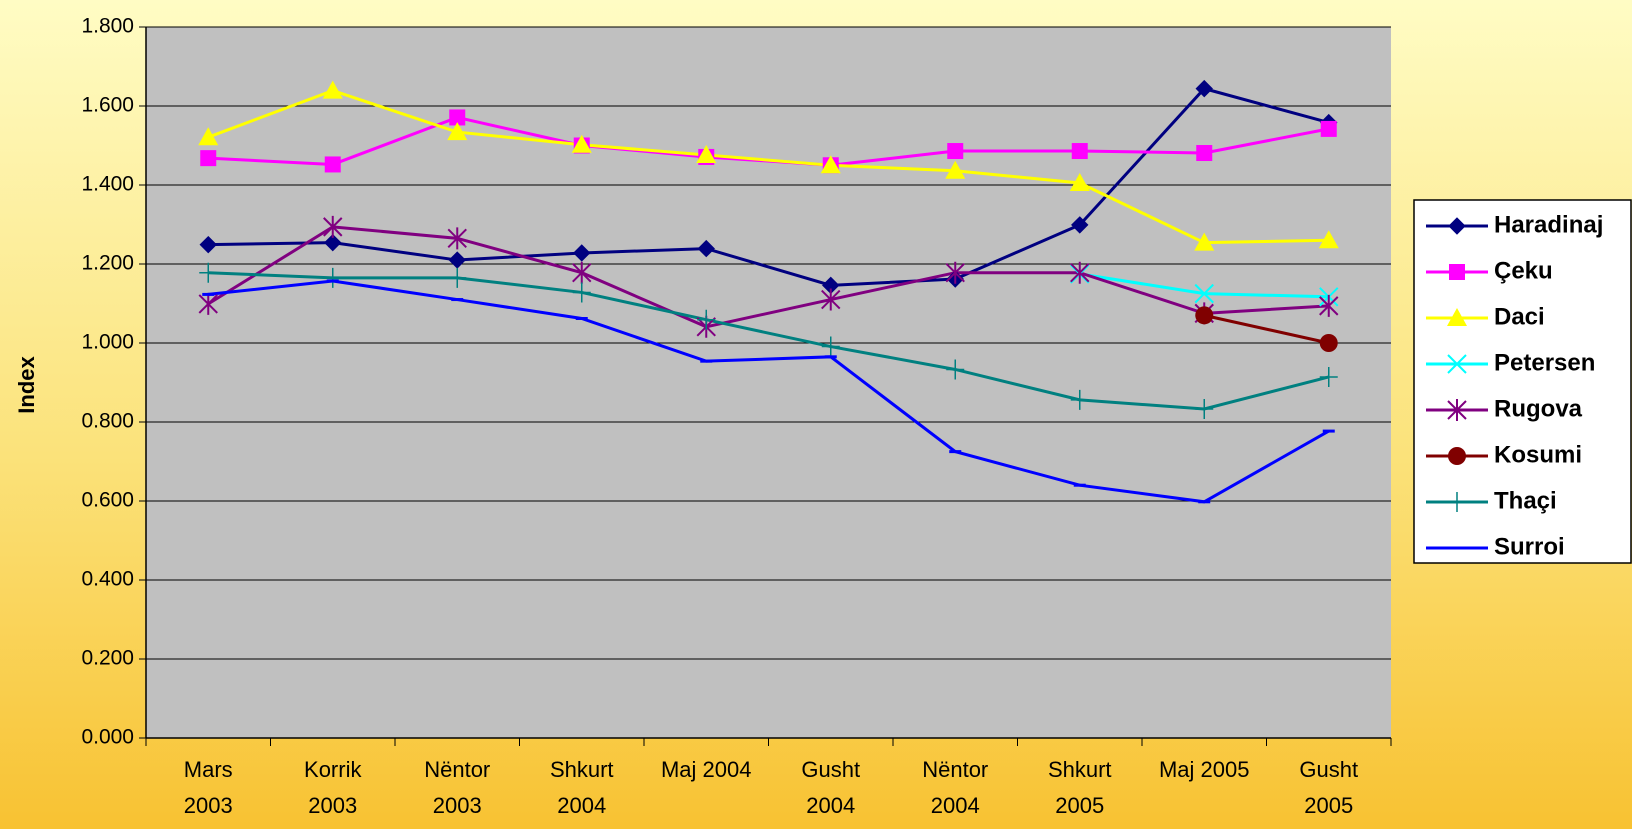 This screenshot has height=829, width=1632. I want to click on y-tick-label: 0.400, so click(107, 579).